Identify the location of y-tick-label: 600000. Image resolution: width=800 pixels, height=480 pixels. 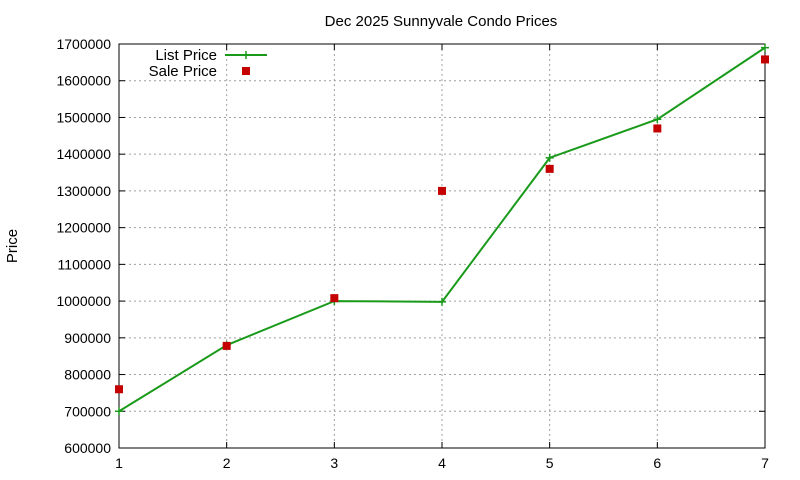
(87, 448).